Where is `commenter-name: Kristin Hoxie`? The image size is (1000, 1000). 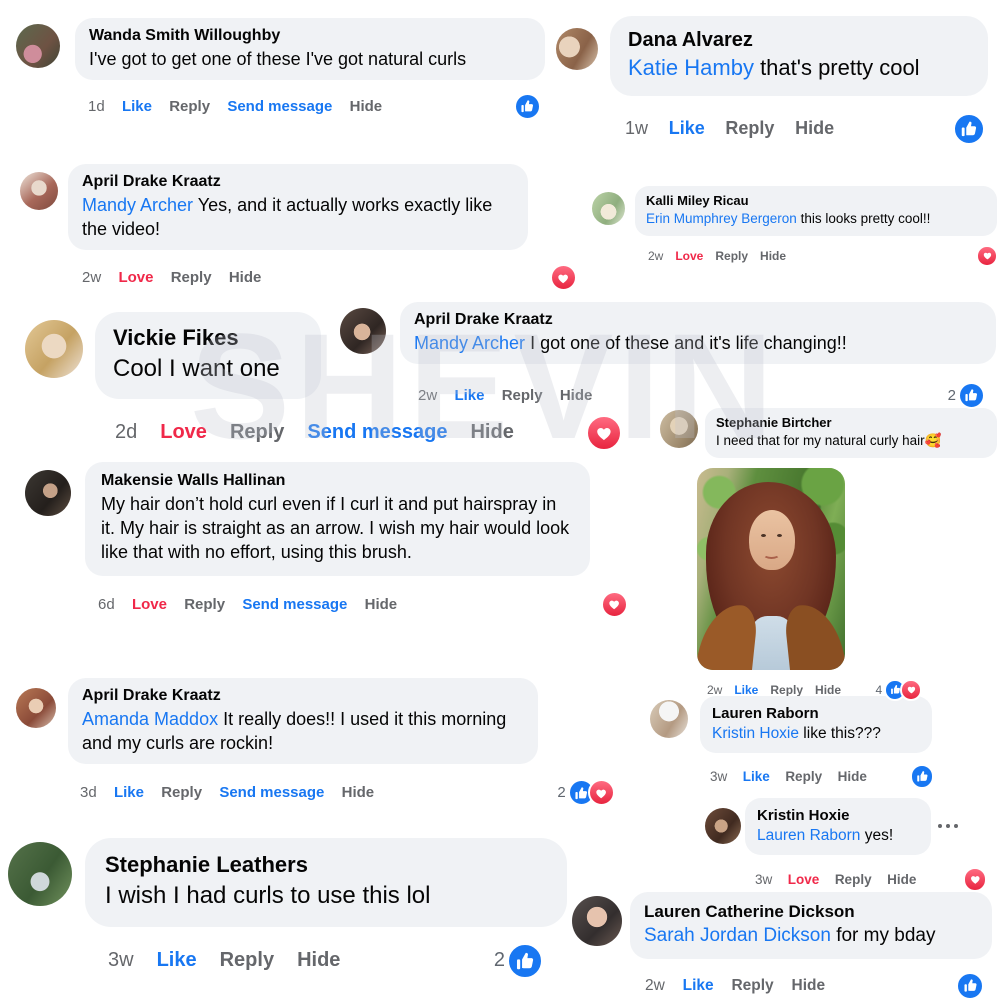
commenter-name: Kristin Hoxie is located at coordinates (803, 815).